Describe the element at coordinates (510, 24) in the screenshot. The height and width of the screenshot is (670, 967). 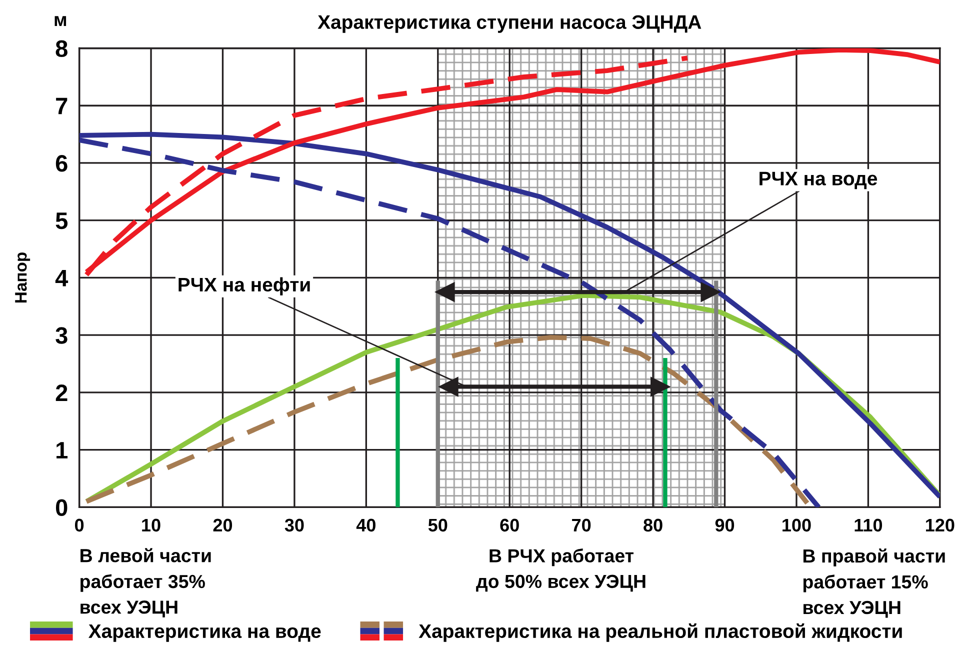
I see `chart-title: Характеристика ступени насоса ЭЦНДА` at that location.